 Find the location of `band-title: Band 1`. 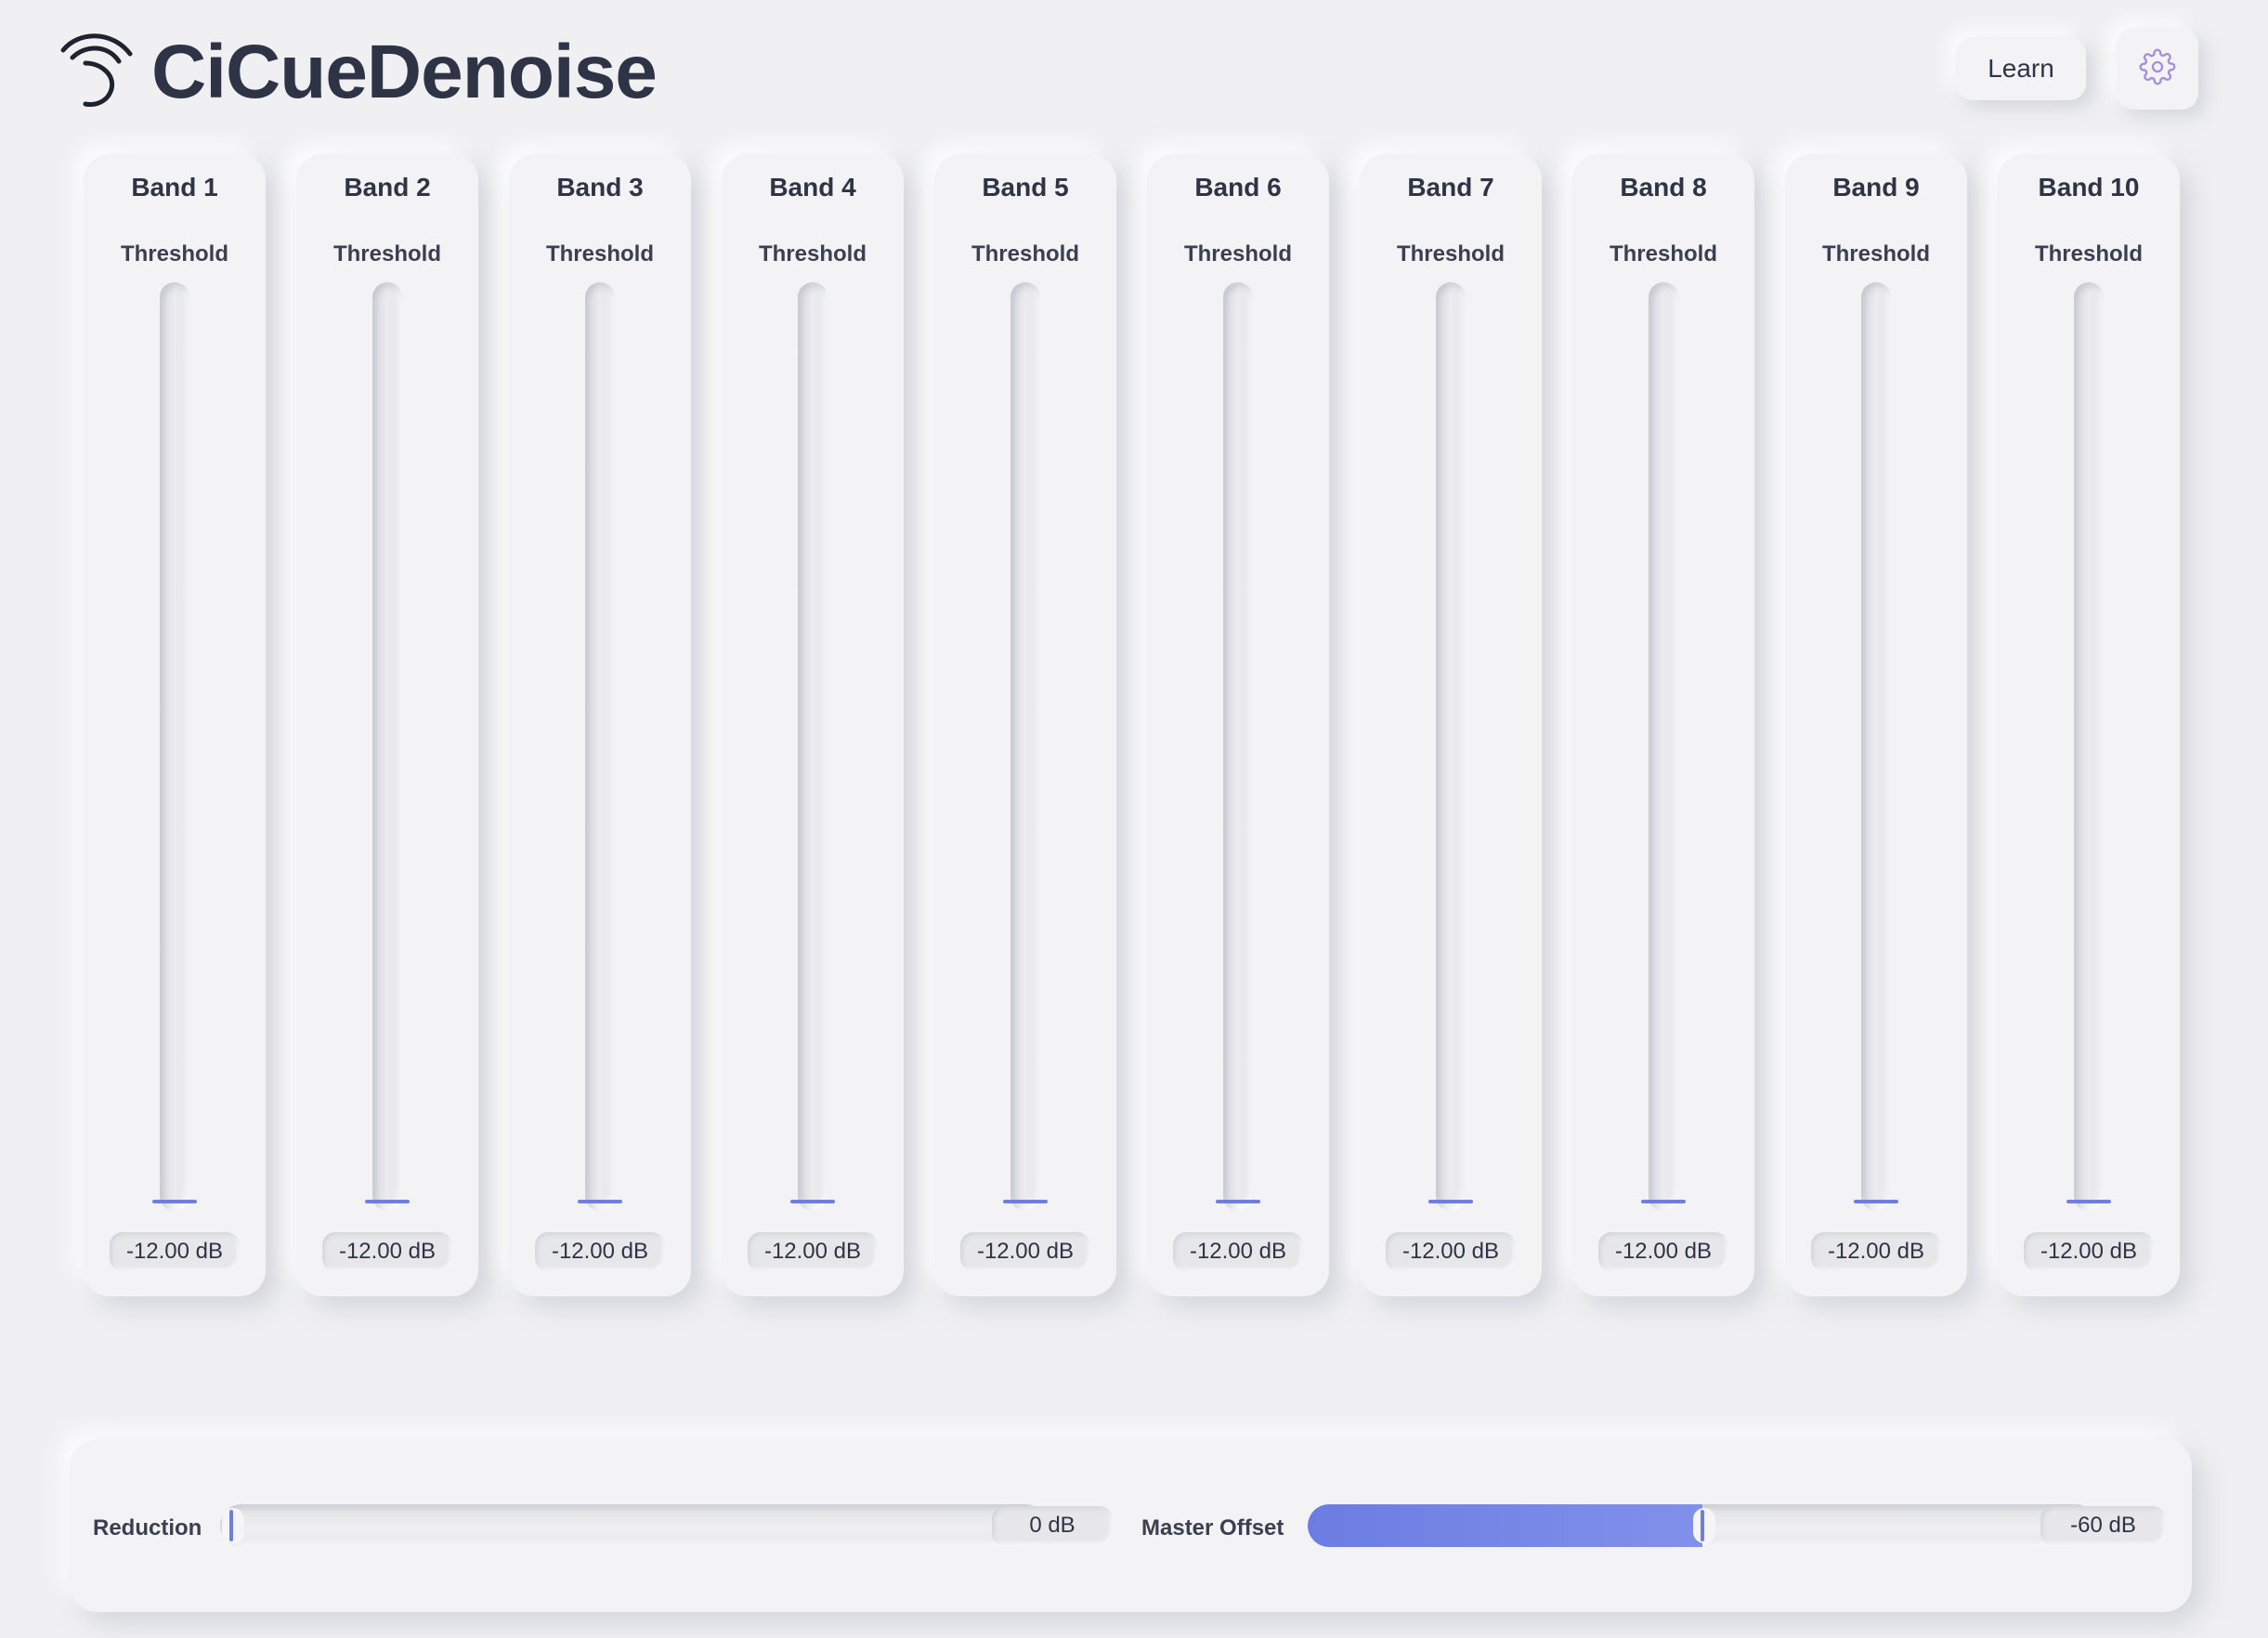

band-title: Band 1 is located at coordinates (175, 187).